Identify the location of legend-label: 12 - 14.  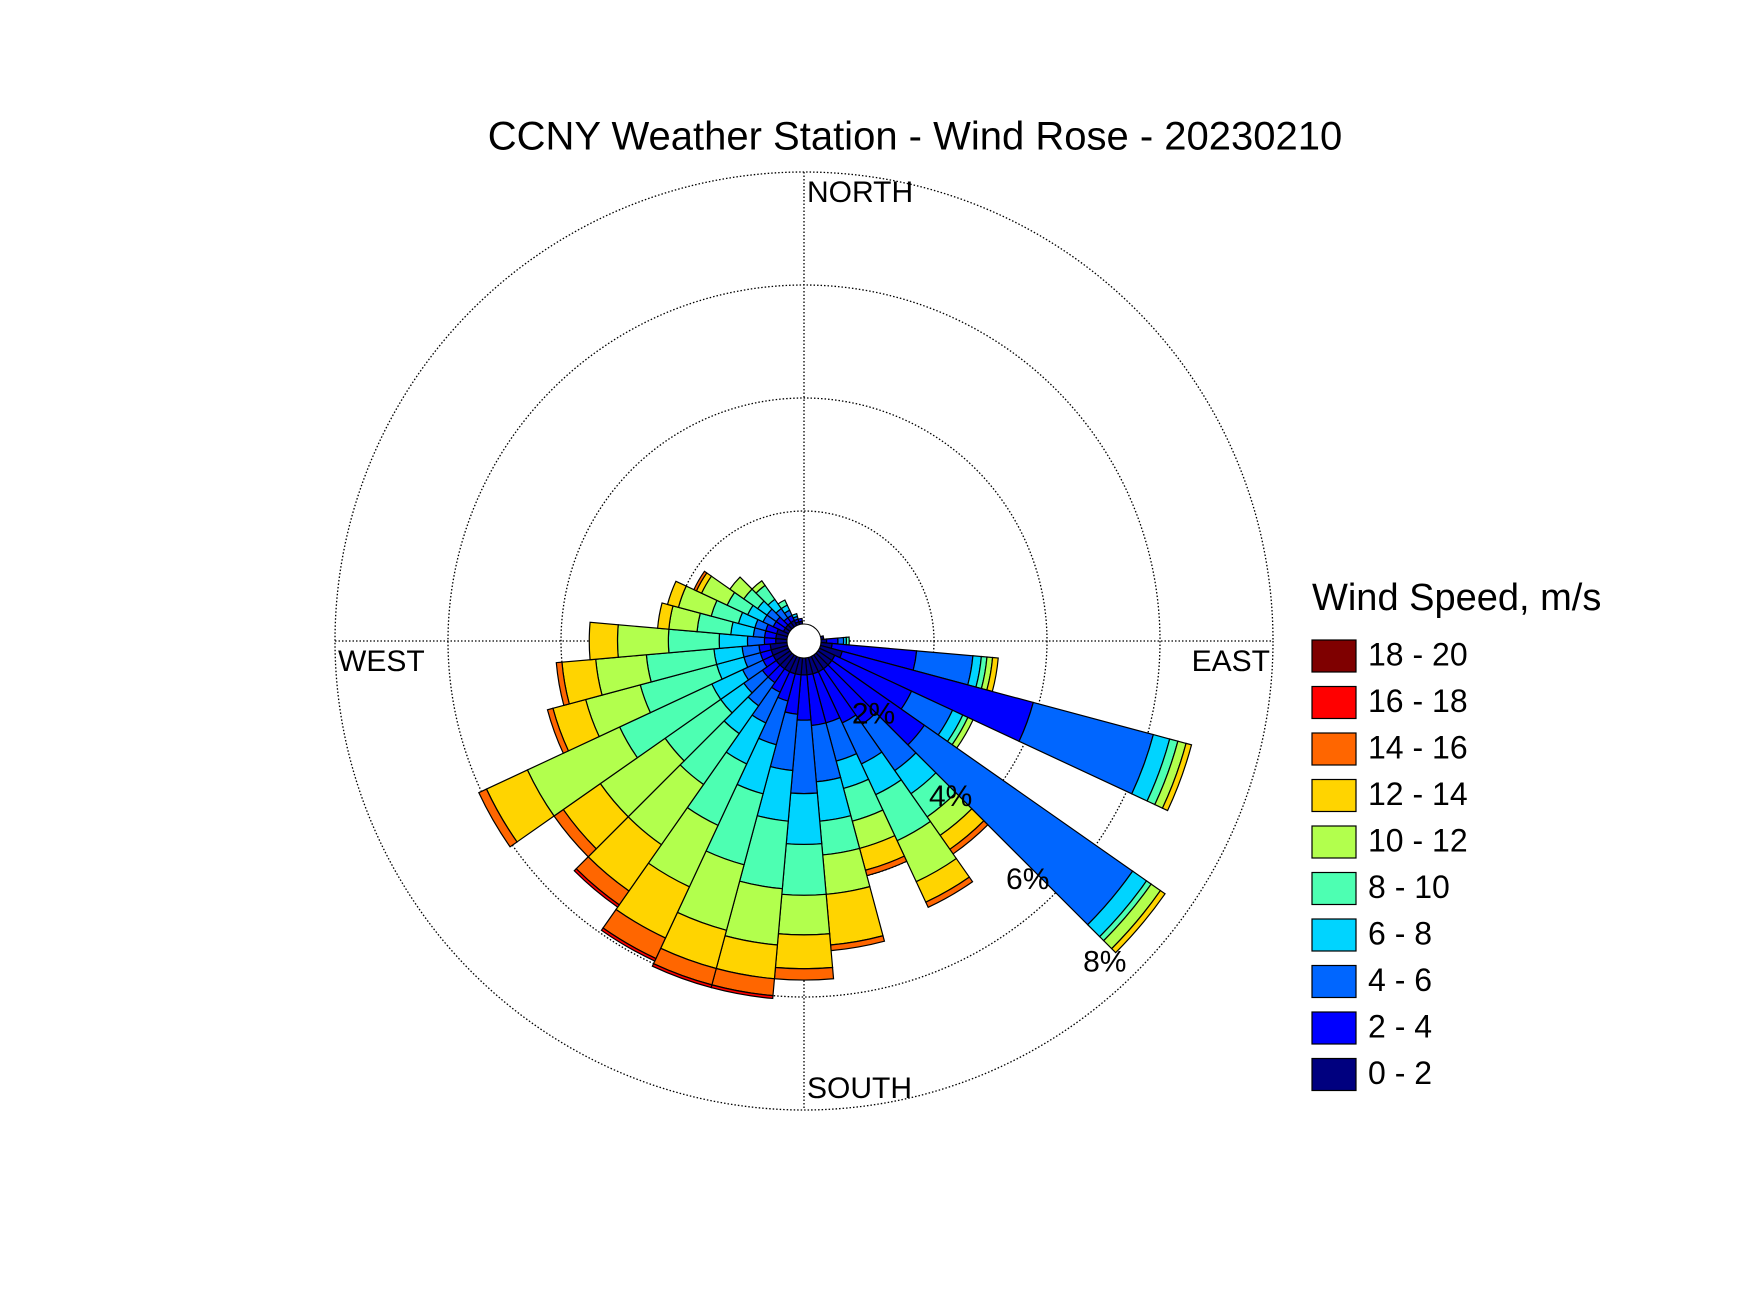
(1418, 794).